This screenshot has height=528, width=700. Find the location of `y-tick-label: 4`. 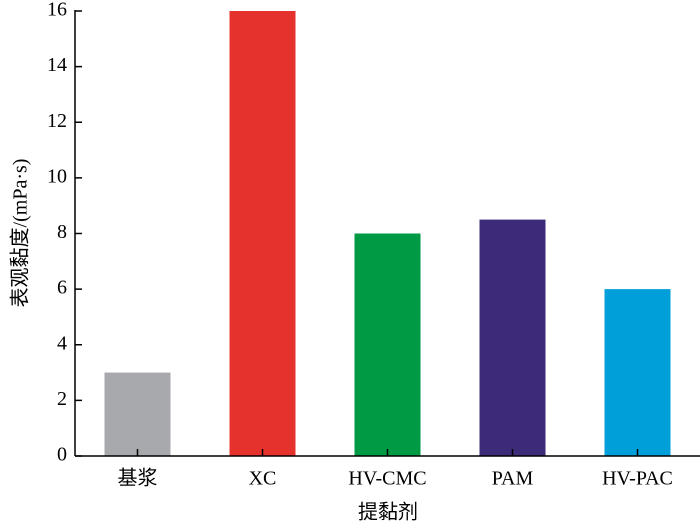

y-tick-label: 4 is located at coordinates (62, 343).